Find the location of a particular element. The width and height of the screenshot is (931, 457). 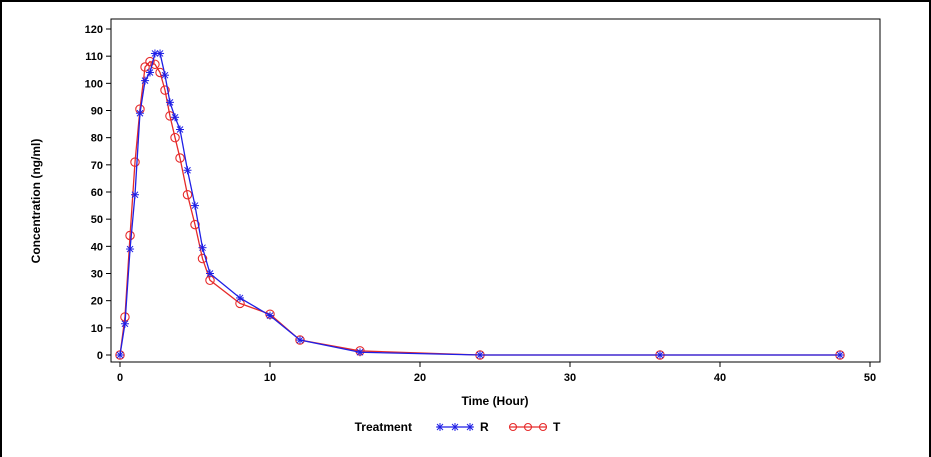

legend-item-R: R is located at coordinates (462, 427).